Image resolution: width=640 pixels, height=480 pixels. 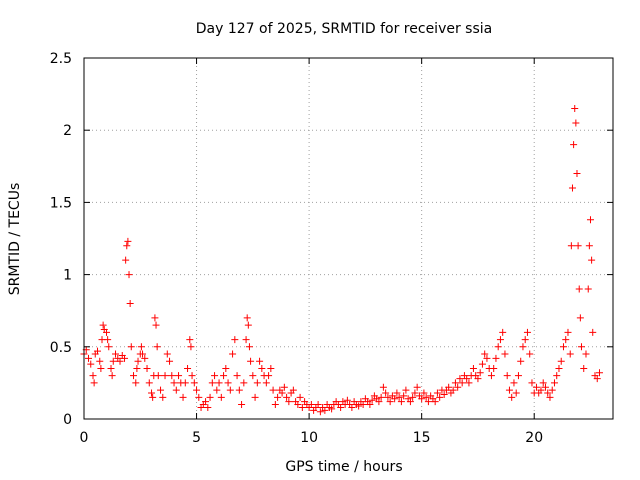 I want to click on y-tick-label: 2.5, so click(x=61, y=59).